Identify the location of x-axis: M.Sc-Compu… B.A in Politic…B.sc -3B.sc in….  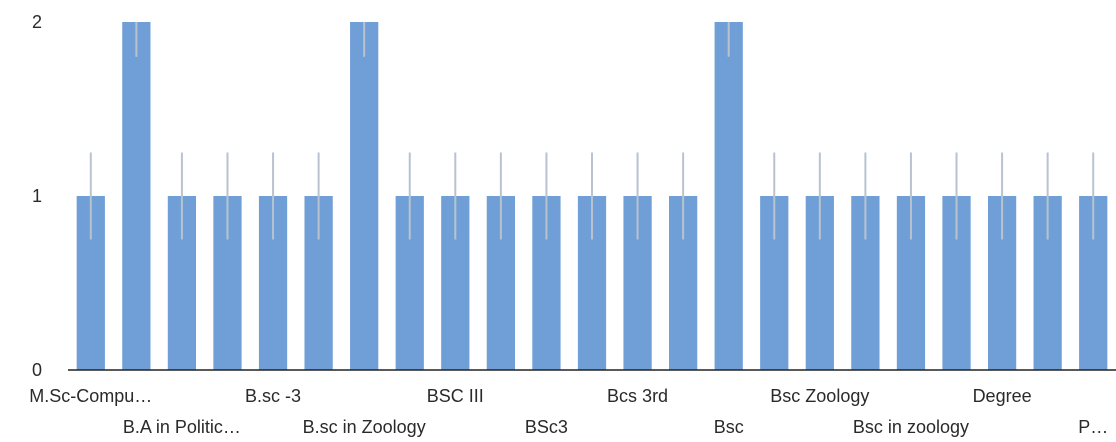
(568, 411).